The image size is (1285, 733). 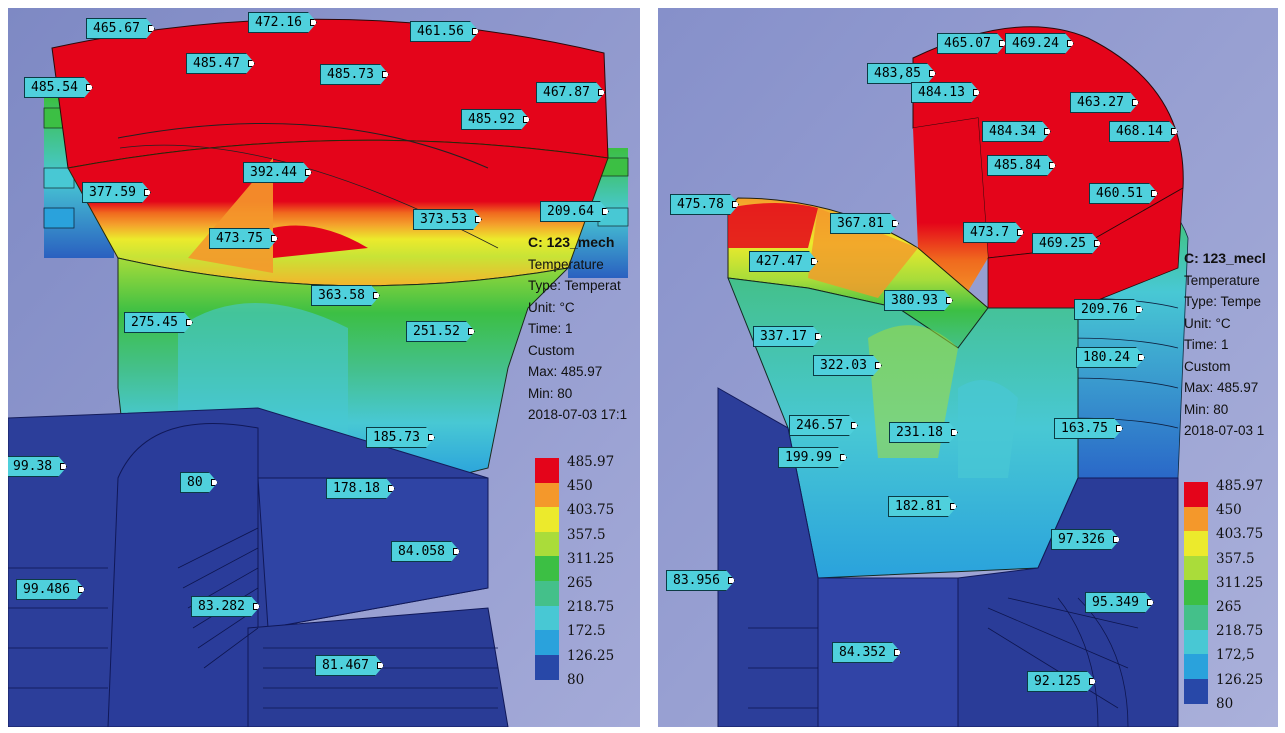 I want to click on probe-label: 99.486, so click(x=50, y=589).